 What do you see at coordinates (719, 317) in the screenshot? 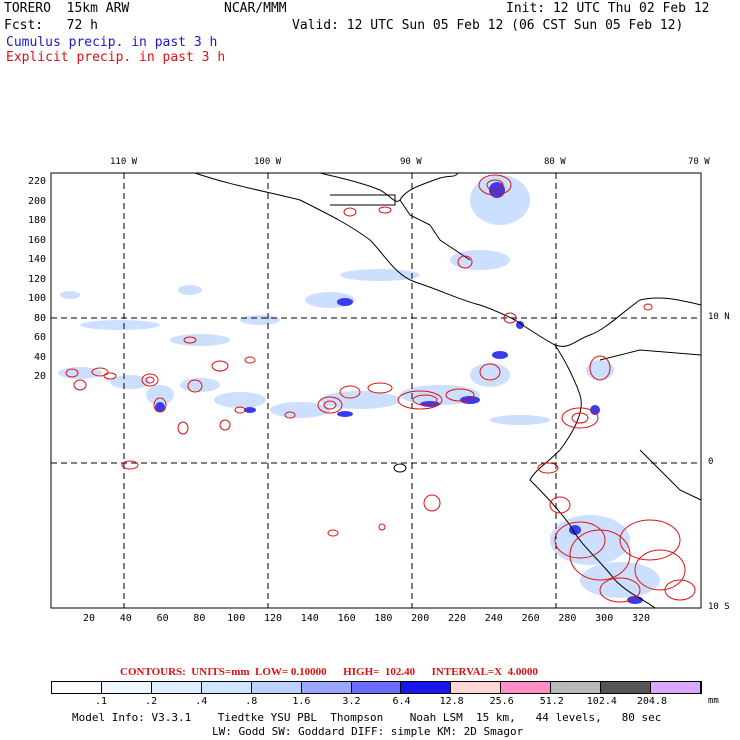
I see `lat-label-10n: 10 N` at bounding box center [719, 317].